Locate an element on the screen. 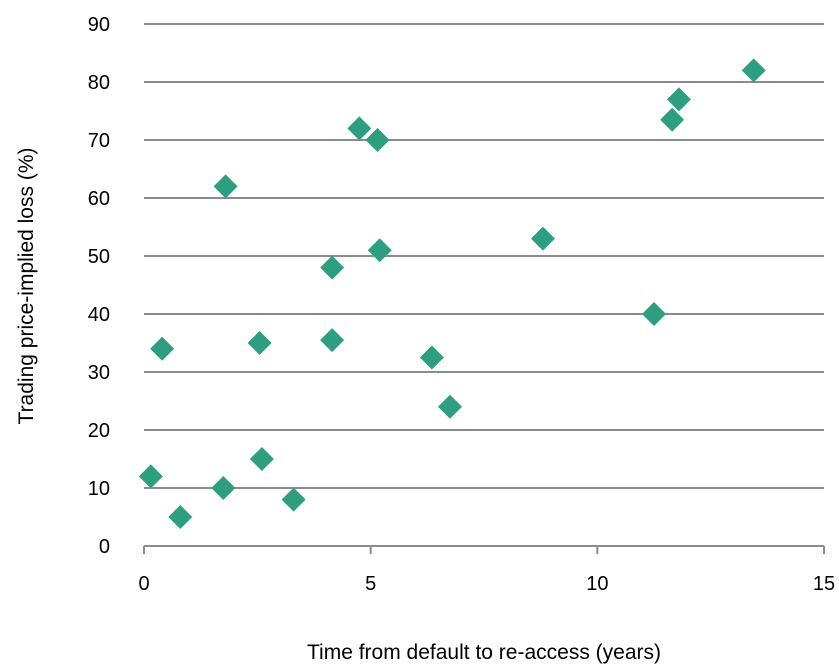 This screenshot has width=839, height=667. y-tick-label: 30 is located at coordinates (99, 373).